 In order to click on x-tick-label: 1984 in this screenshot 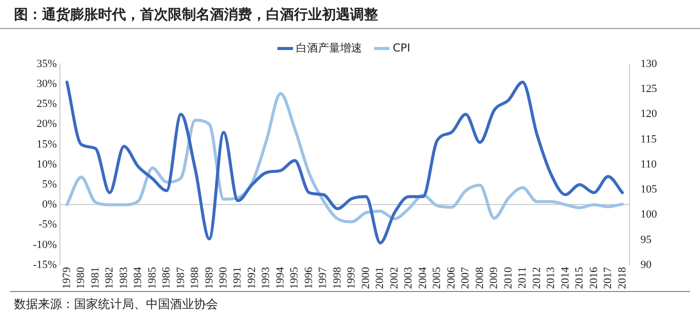, I will do `click(138, 277)`.